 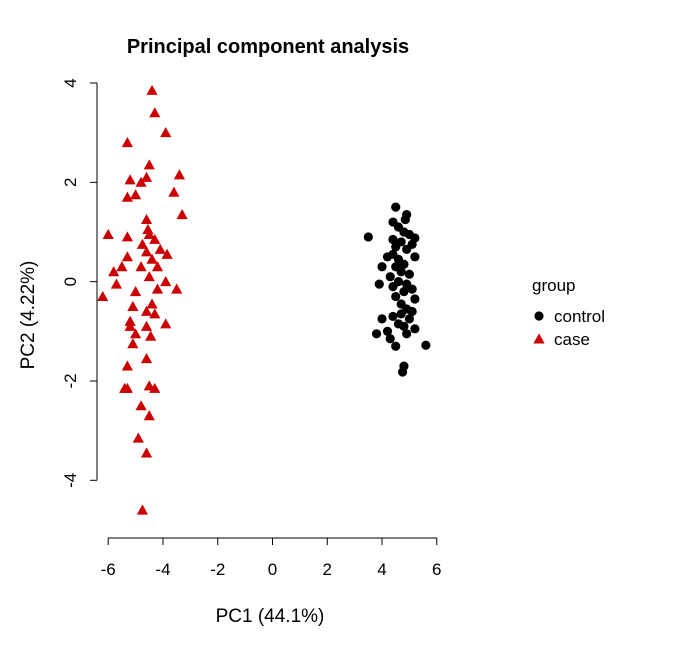 I want to click on legend-marker-control, so click(x=539, y=316).